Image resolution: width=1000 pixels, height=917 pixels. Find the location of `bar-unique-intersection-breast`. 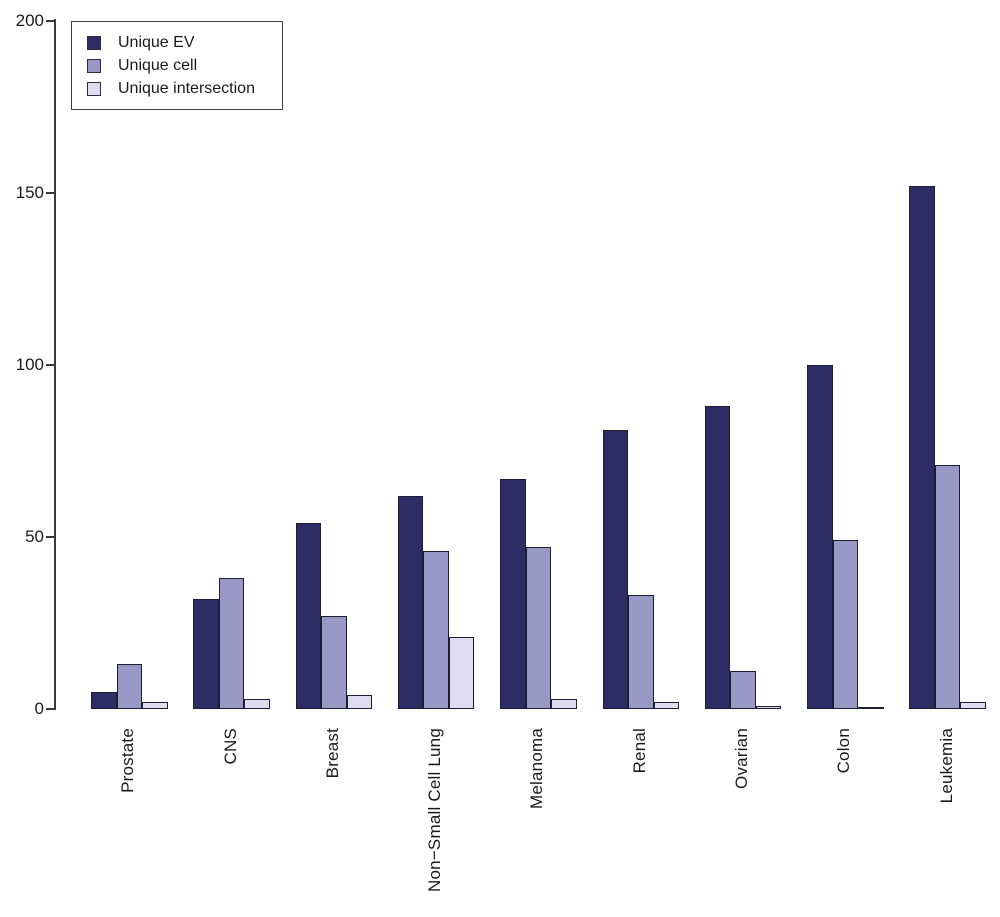

bar-unique-intersection-breast is located at coordinates (359, 702).